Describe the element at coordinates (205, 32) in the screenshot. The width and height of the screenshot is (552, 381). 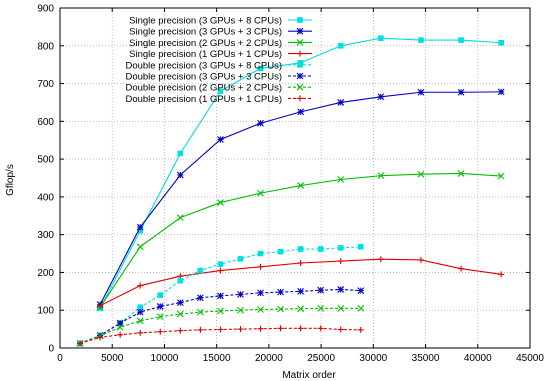
I see `legend-label: Single precision (3 GPUs + 3 CPUs)` at that location.